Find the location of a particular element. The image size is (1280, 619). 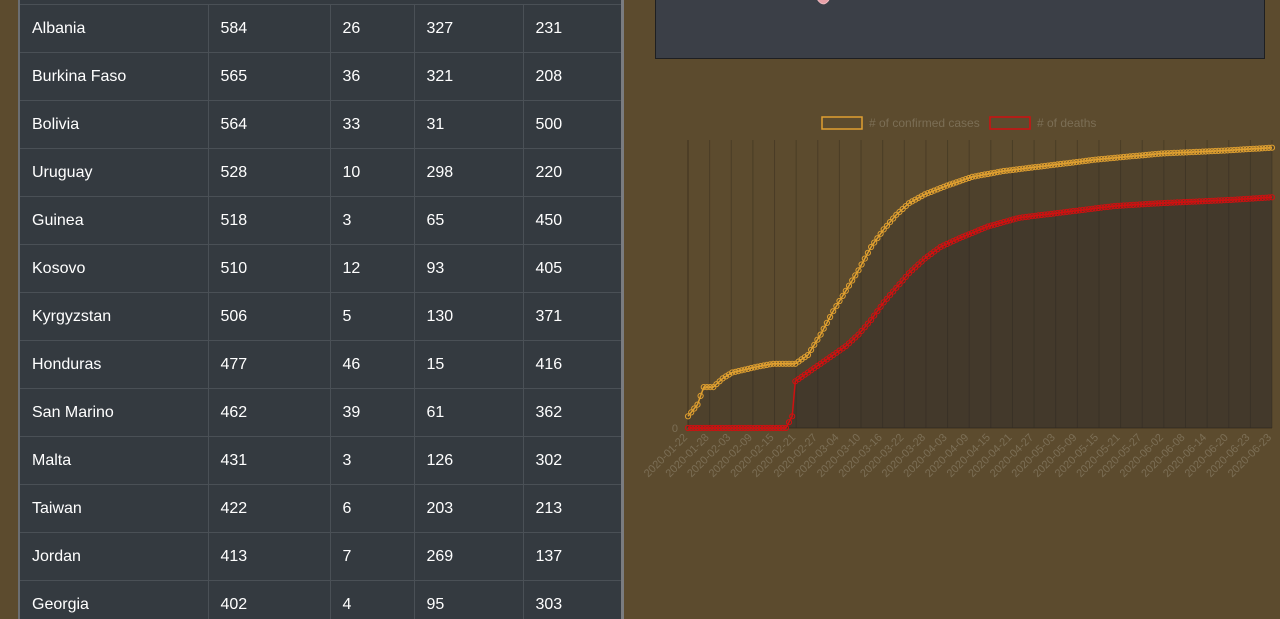

table-row: Albania 584 26 327 231 is located at coordinates (320, 28).